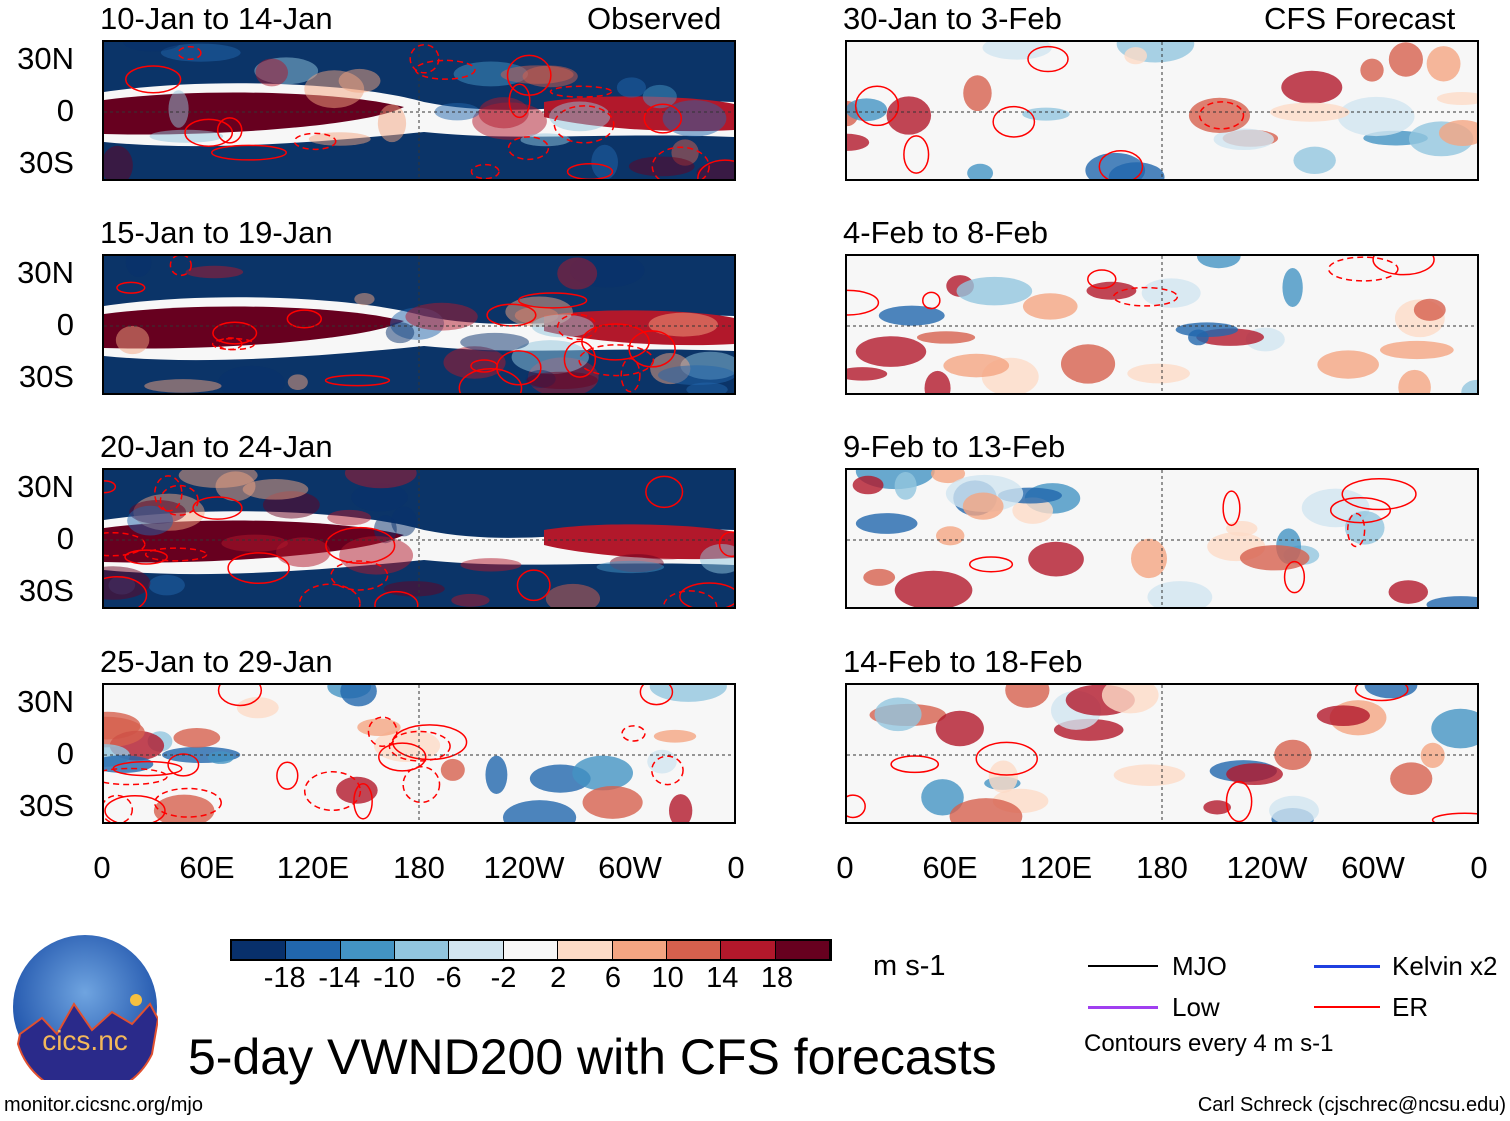  Describe the element at coordinates (612, 978) in the screenshot. I see `colorbar-tick-label: 6` at that location.